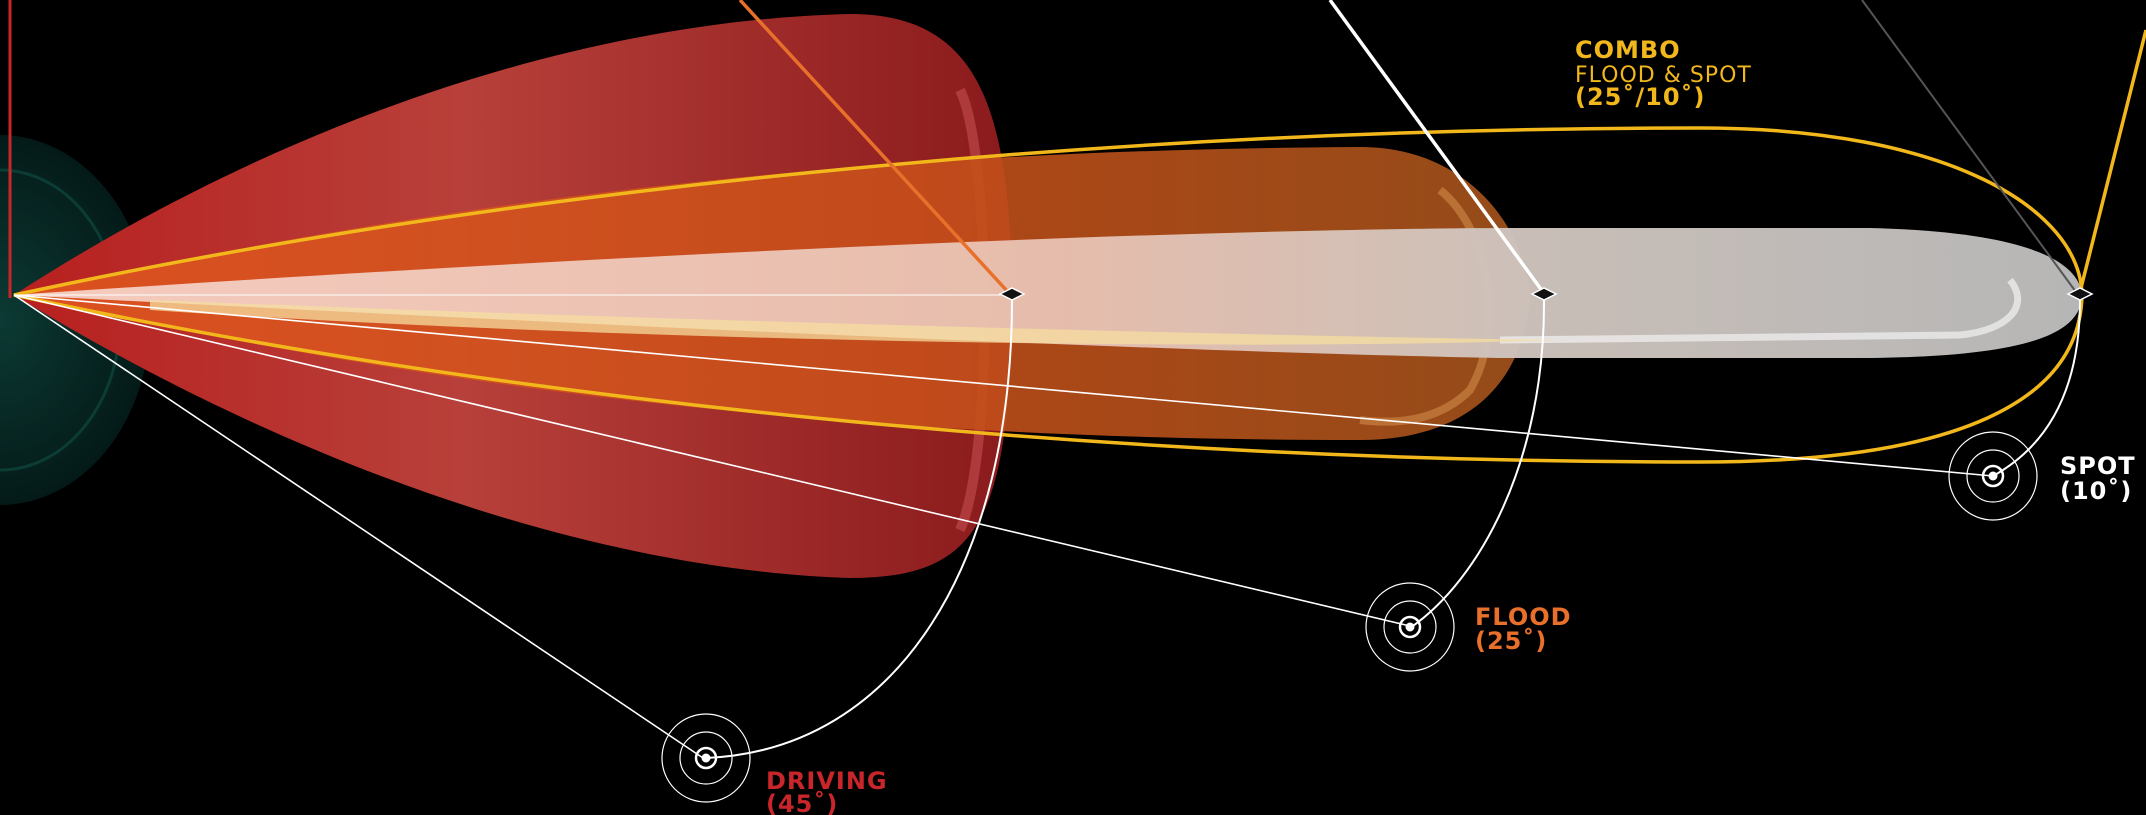 This screenshot has height=815, width=2146. I want to click on combo-title: COMBO, so click(1628, 50).